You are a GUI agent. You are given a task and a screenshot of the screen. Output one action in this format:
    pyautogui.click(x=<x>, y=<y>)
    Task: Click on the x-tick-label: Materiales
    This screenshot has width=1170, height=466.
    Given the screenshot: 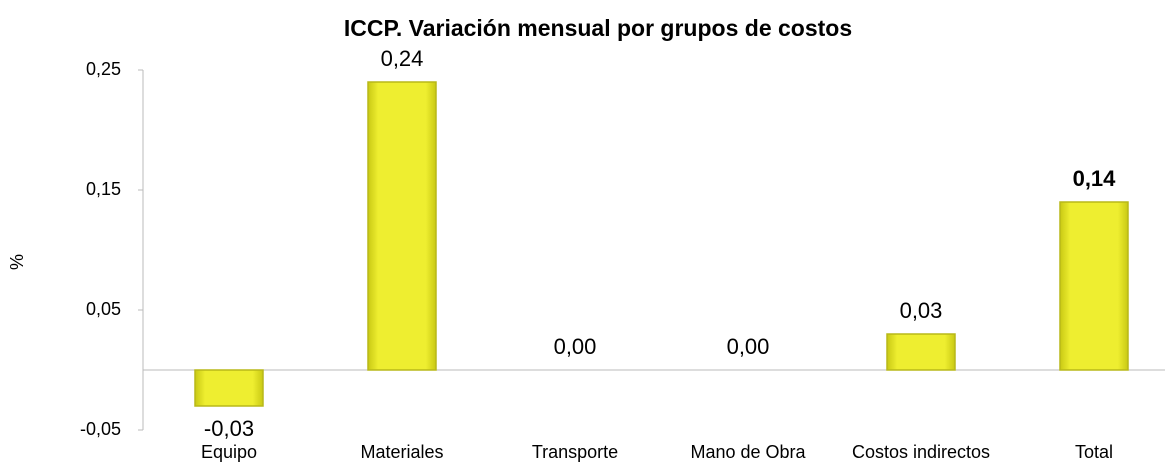 What is the action you would take?
    pyautogui.click(x=401, y=452)
    